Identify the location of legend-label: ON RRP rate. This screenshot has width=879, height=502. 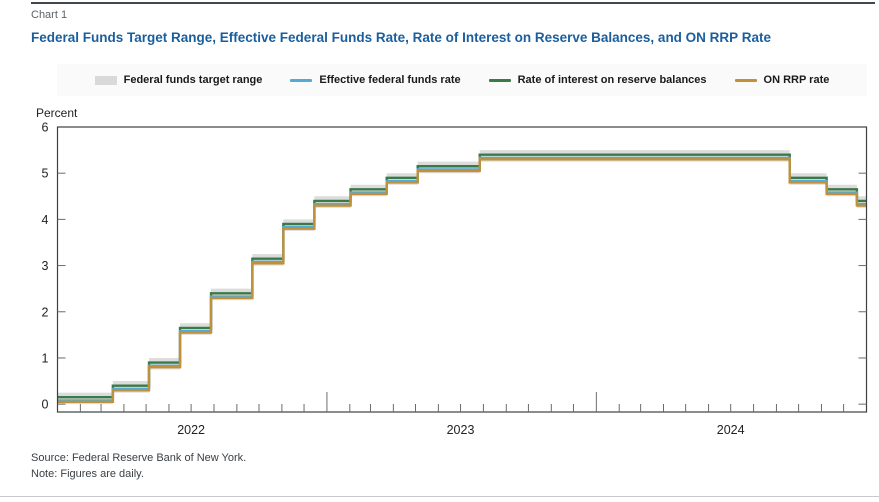
(796, 80).